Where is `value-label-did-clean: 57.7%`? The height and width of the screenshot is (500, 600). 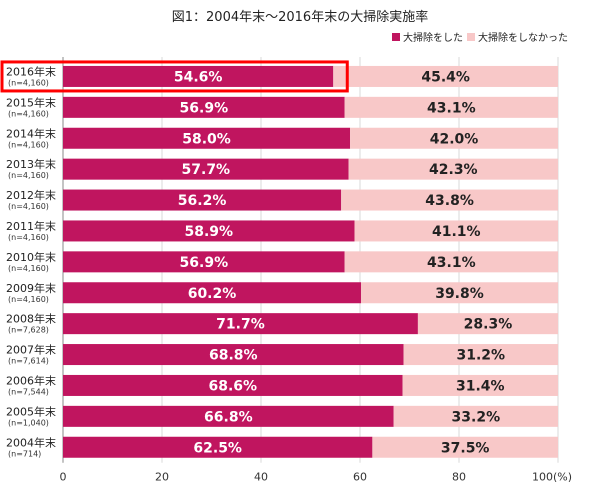 value-label-did-clean: 57.7% is located at coordinates (206, 170).